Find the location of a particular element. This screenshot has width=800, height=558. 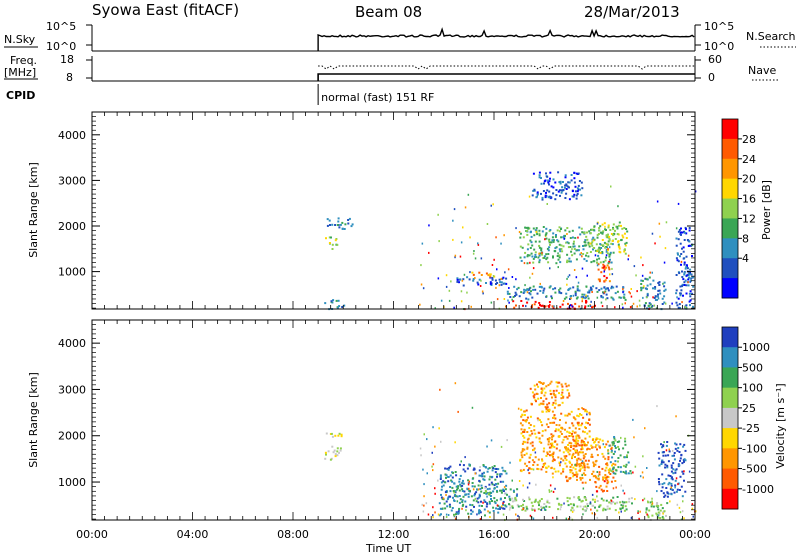

time-tick-label: 20:00 is located at coordinates (595, 534).